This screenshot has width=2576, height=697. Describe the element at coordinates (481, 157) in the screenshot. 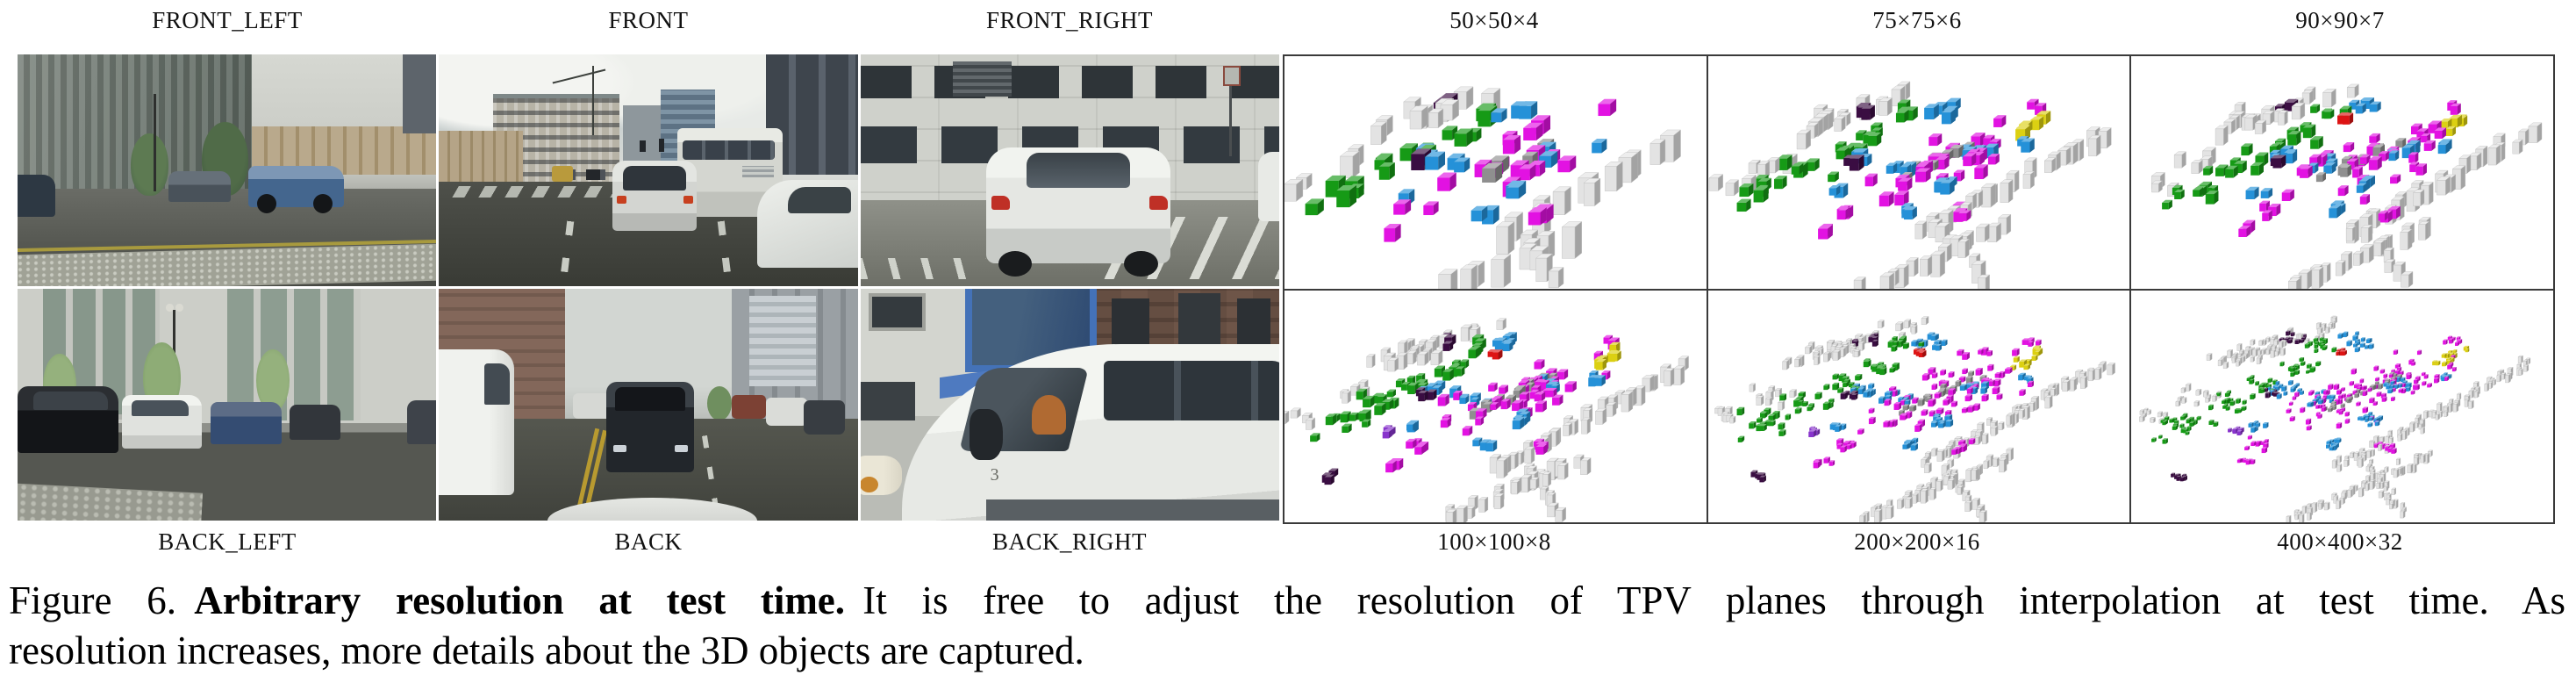

I see `parking-structure-shape` at that location.